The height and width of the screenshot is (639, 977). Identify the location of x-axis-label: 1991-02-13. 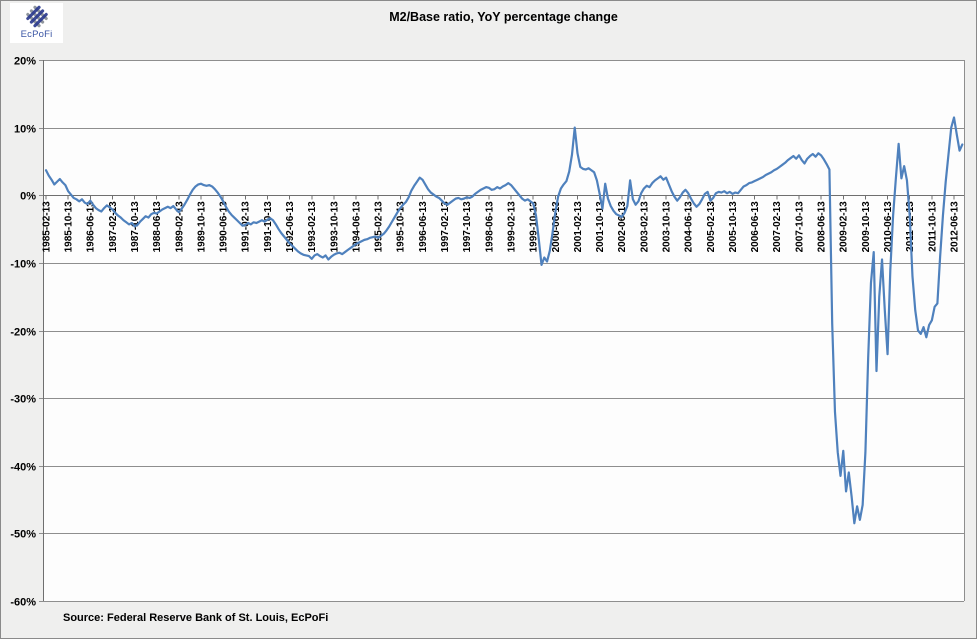
(246, 227).